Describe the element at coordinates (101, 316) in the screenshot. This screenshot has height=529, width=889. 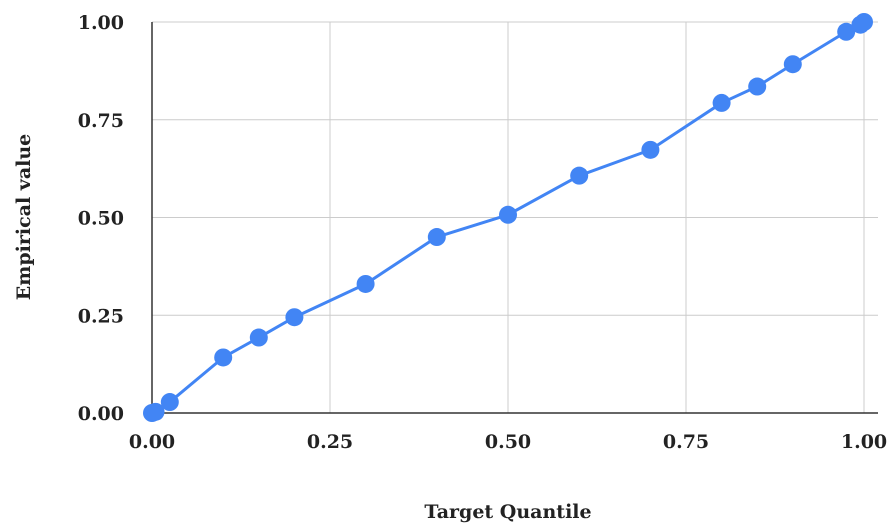
I see `y-tick-label: 0.25` at that location.